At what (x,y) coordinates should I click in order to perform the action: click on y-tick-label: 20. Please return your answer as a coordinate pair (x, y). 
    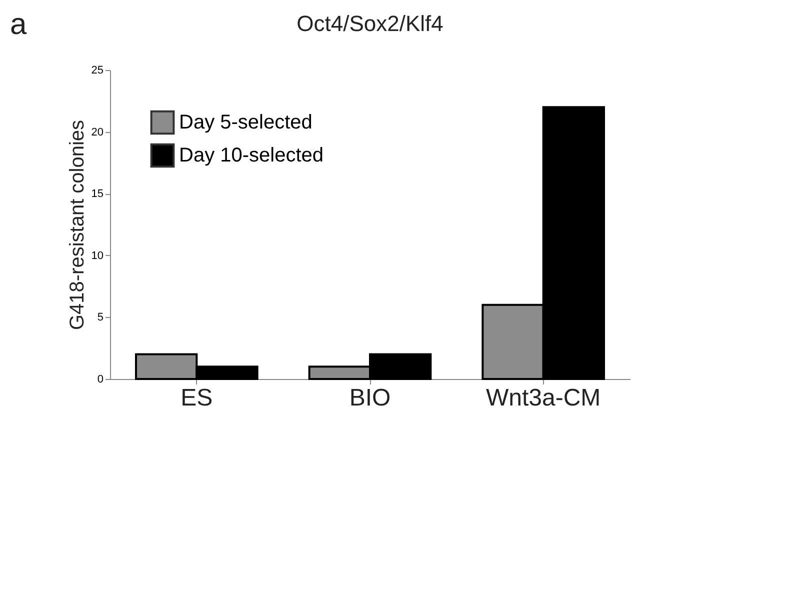
    Looking at the image, I should click on (97, 132).